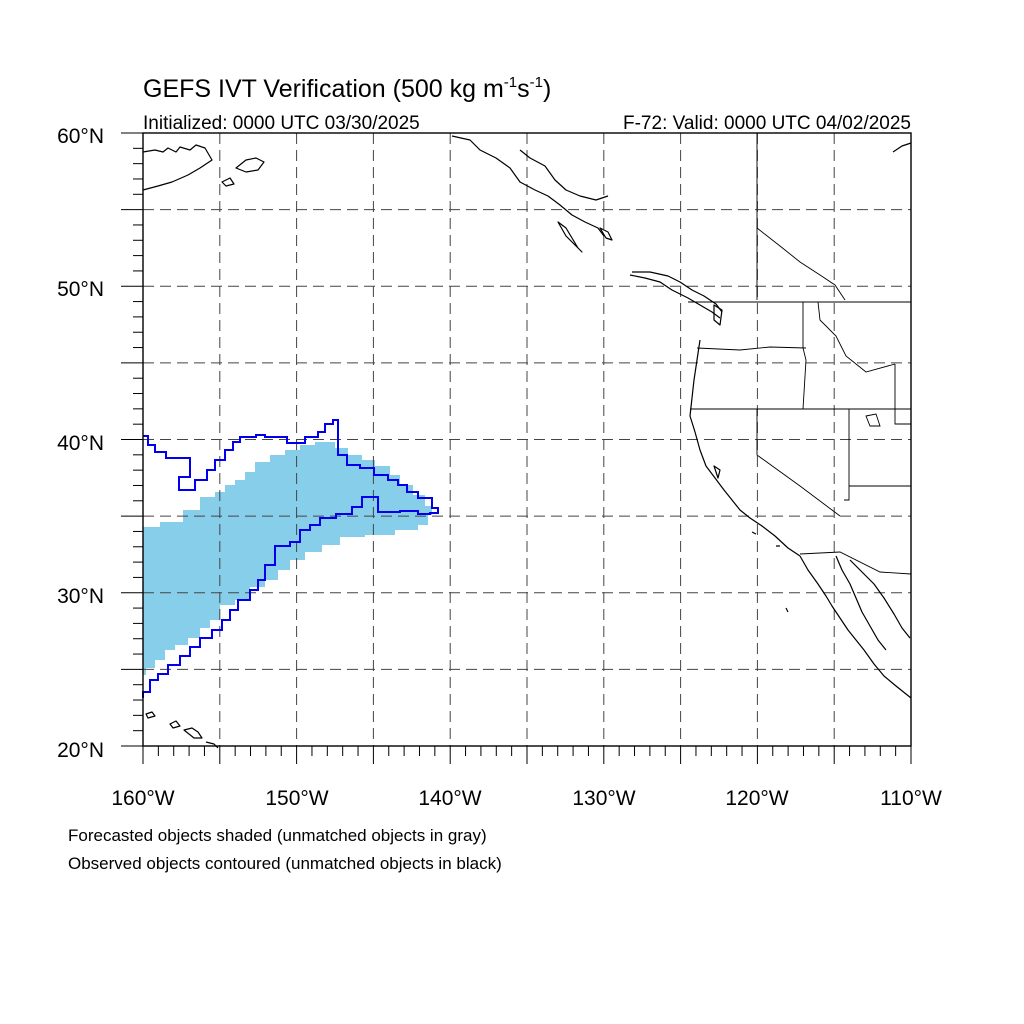 The height and width of the screenshot is (1024, 1024). I want to click on lon-label-110w: 110°W, so click(911, 798).